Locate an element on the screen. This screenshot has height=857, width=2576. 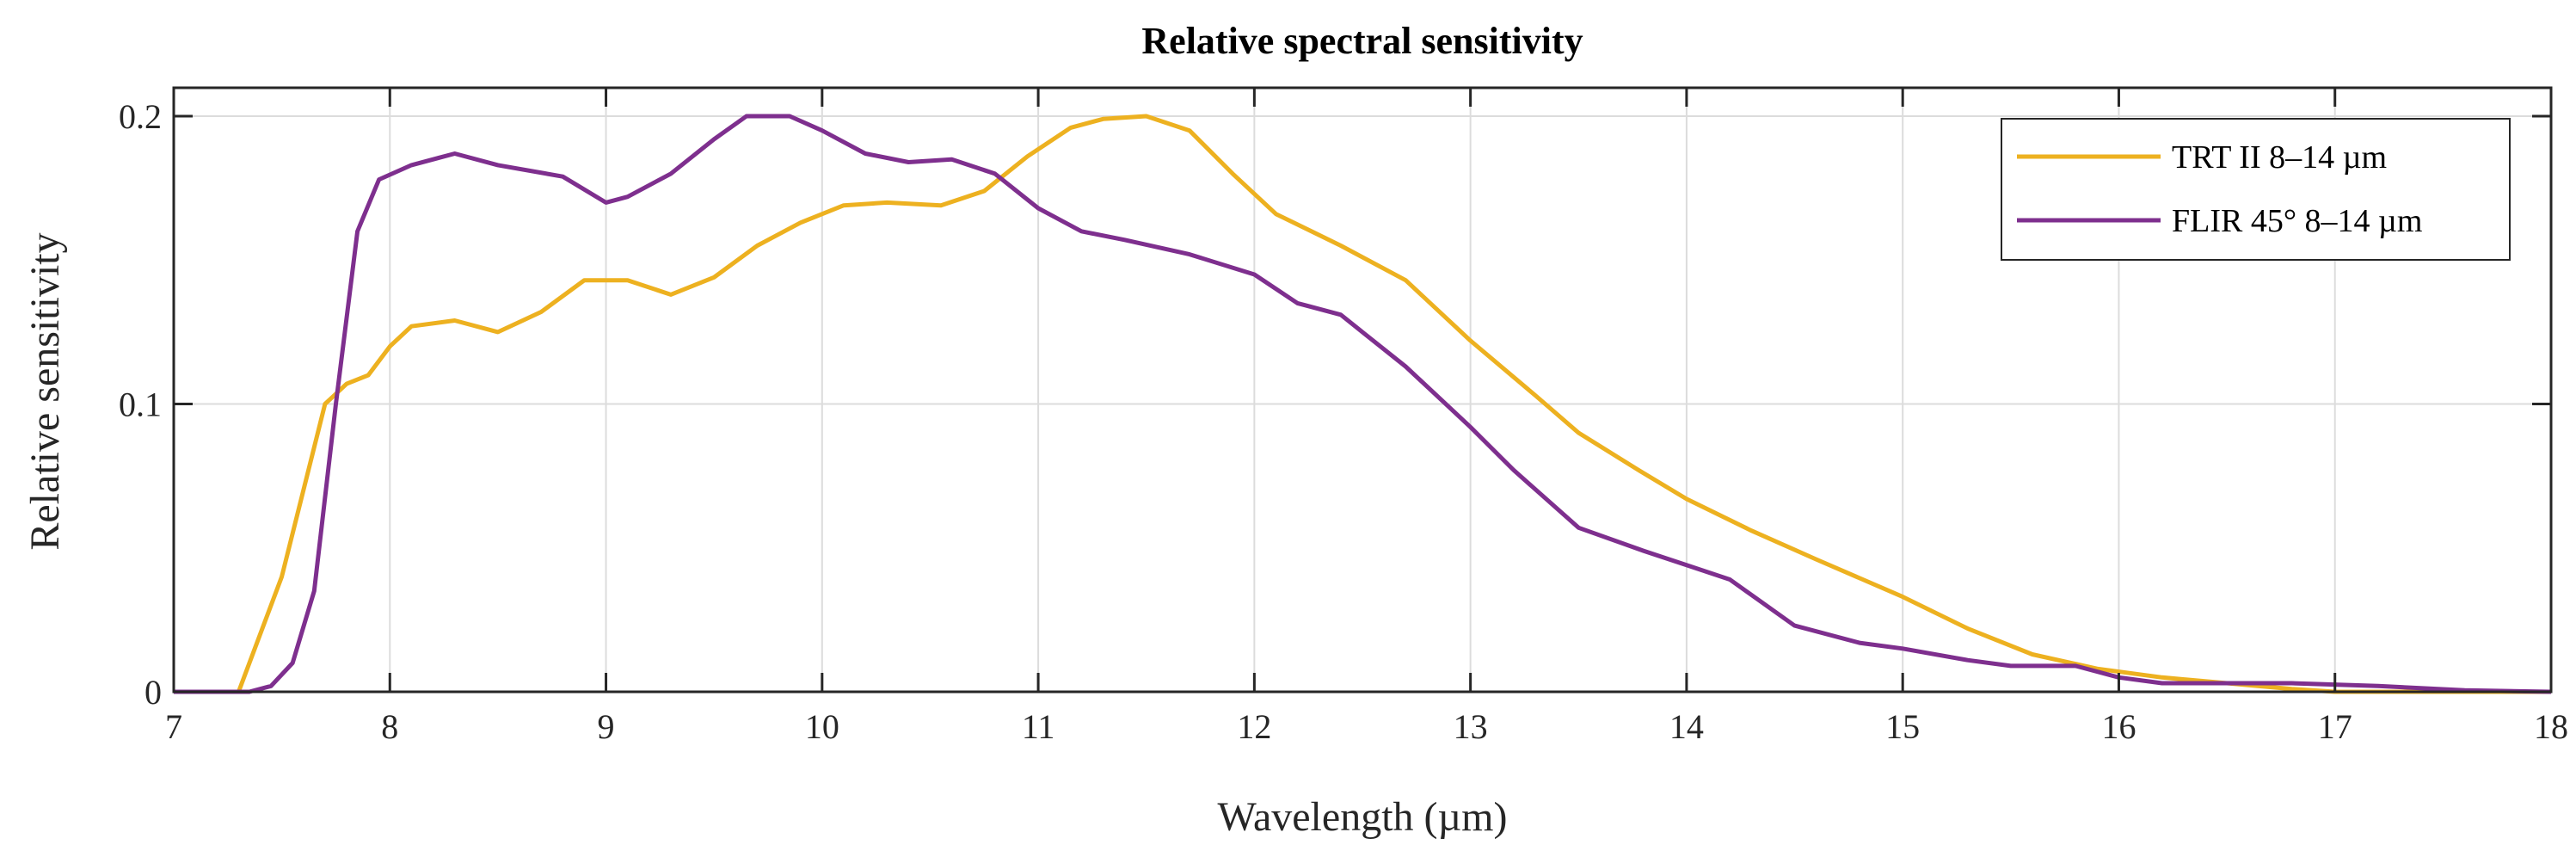
x-tick-label: 13 is located at coordinates (1471, 726).